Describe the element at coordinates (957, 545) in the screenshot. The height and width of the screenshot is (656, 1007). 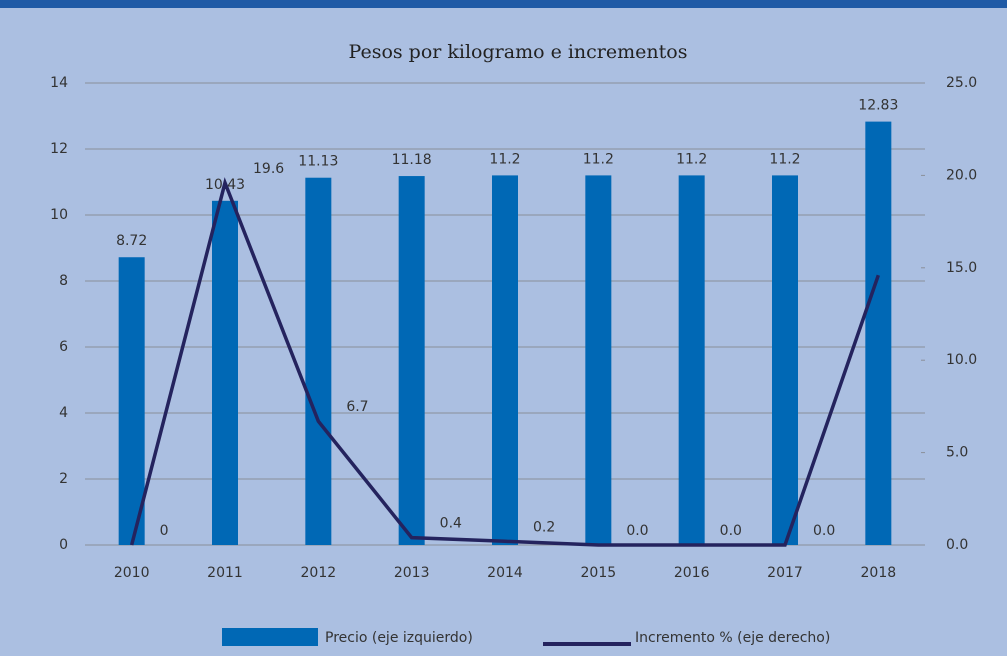
I see `y2-tick-label: 0.0` at that location.